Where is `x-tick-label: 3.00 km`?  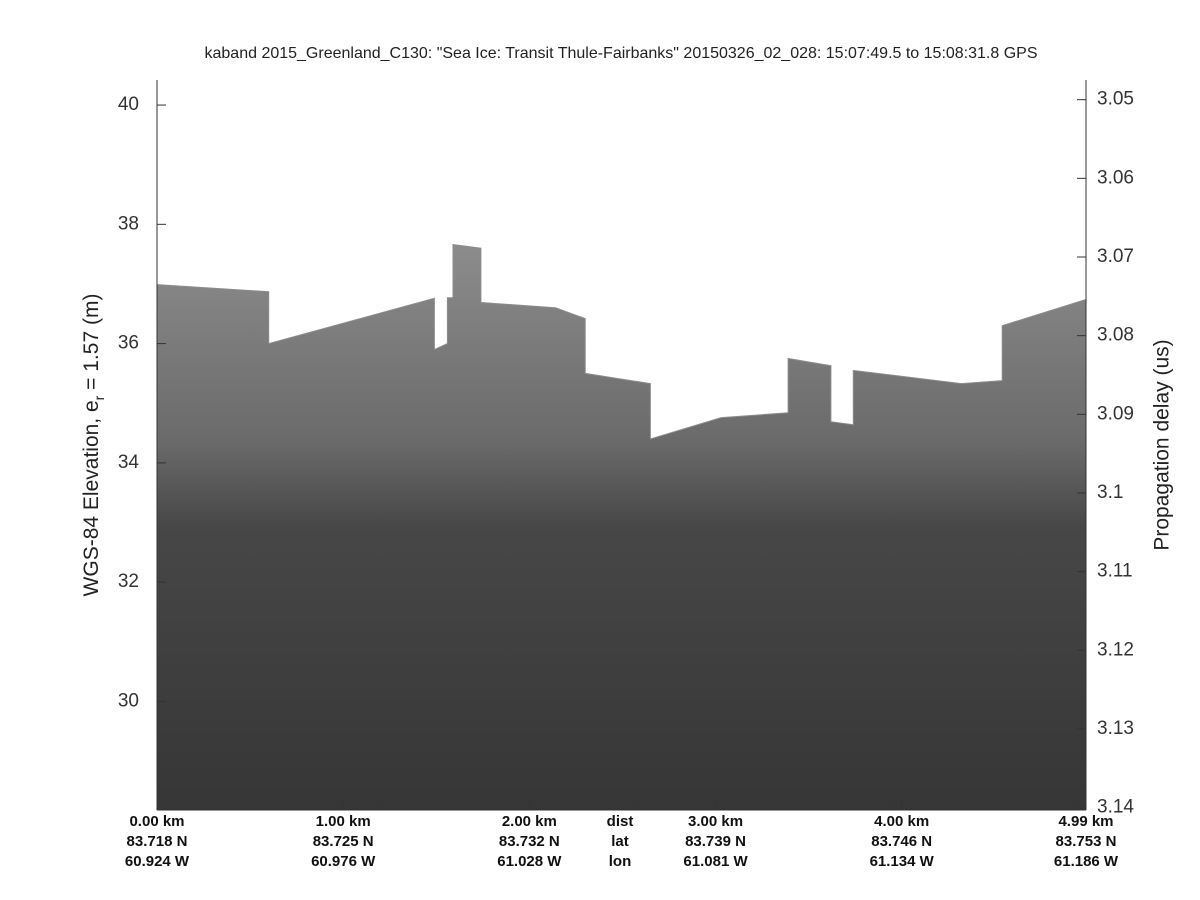 x-tick-label: 3.00 km is located at coordinates (715, 821).